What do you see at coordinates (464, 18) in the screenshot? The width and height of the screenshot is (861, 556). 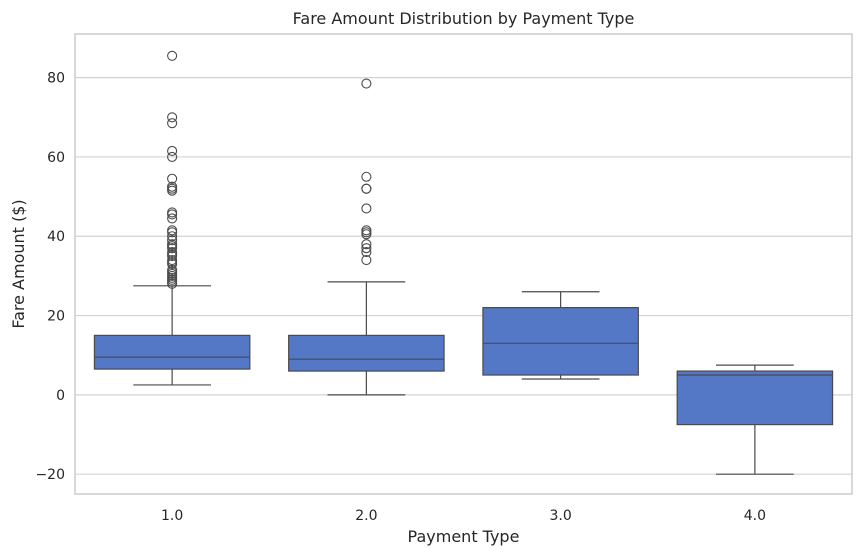 I see `chart-title: Fare Amount Distribution by Payment Type` at bounding box center [464, 18].